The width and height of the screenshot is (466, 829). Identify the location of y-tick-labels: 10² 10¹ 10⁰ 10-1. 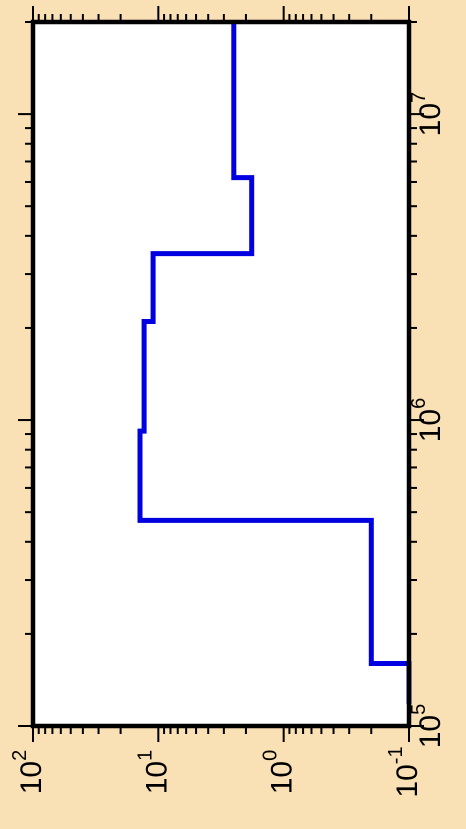
(216, 771).